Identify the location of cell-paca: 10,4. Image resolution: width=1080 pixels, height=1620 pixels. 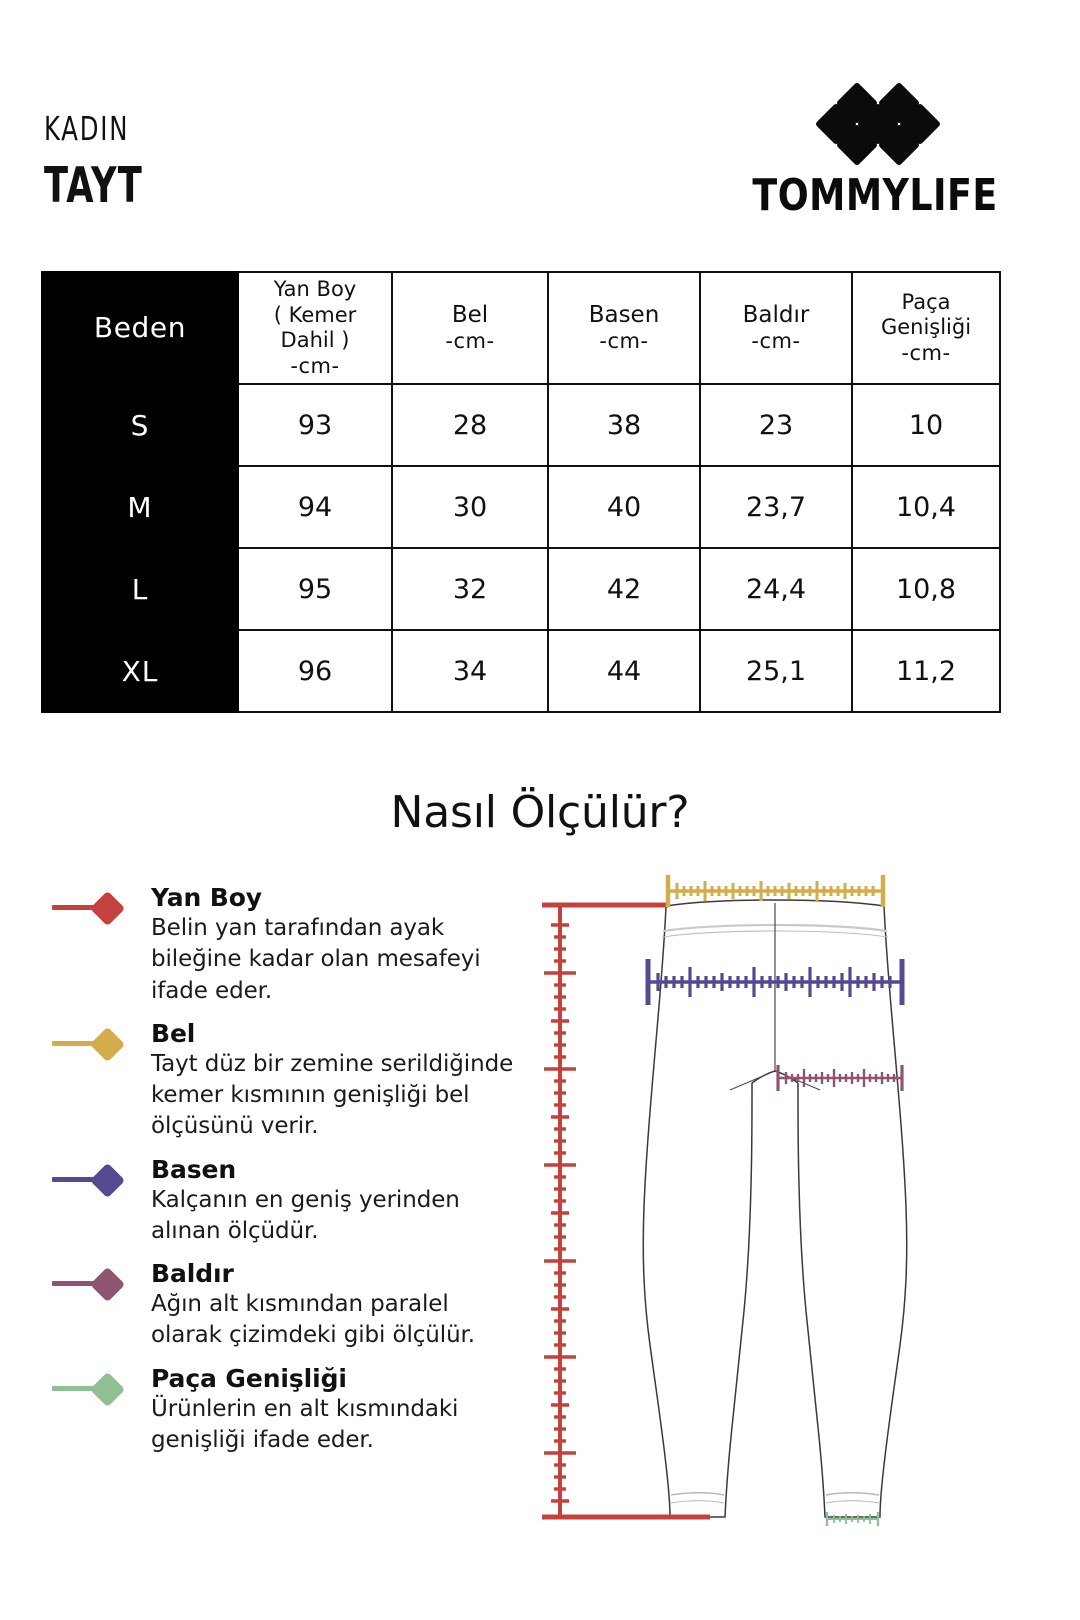
(926, 507).